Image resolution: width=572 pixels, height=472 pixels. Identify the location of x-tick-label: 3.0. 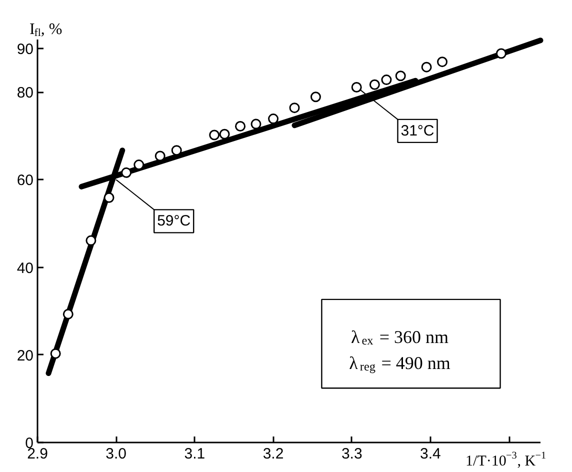
(116, 454).